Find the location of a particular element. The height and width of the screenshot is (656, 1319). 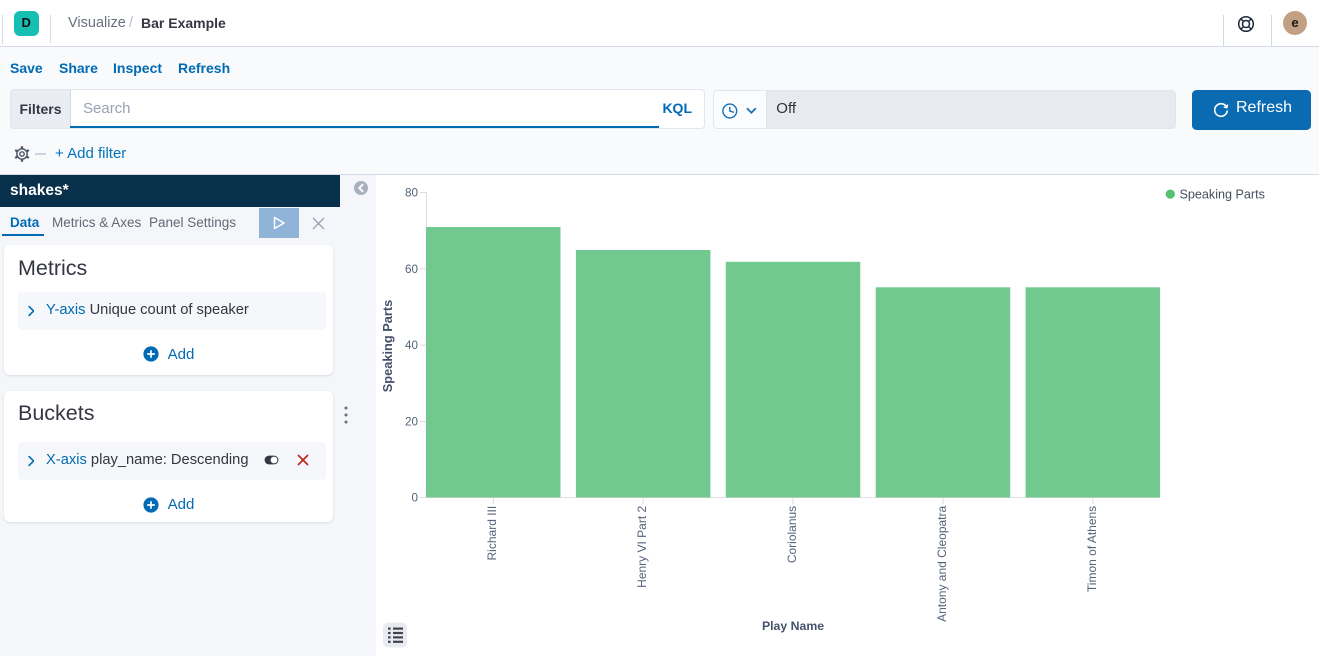

svg-text: 40 is located at coordinates (412, 345).